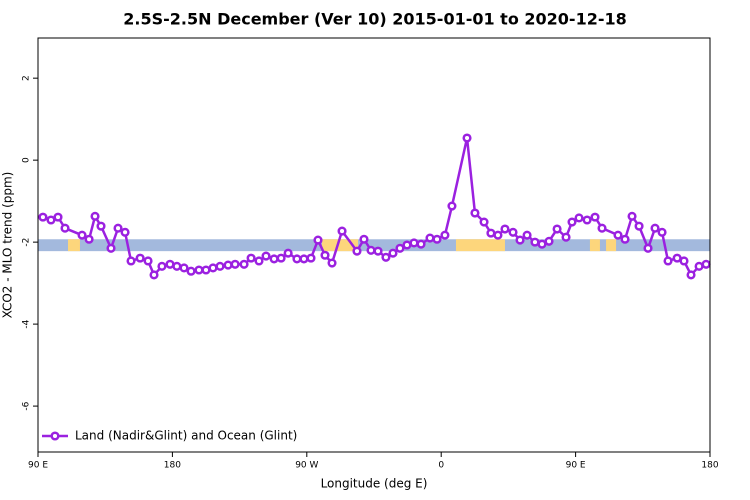  I want to click on x-axis-label: Longitude (deg E), so click(374, 484).